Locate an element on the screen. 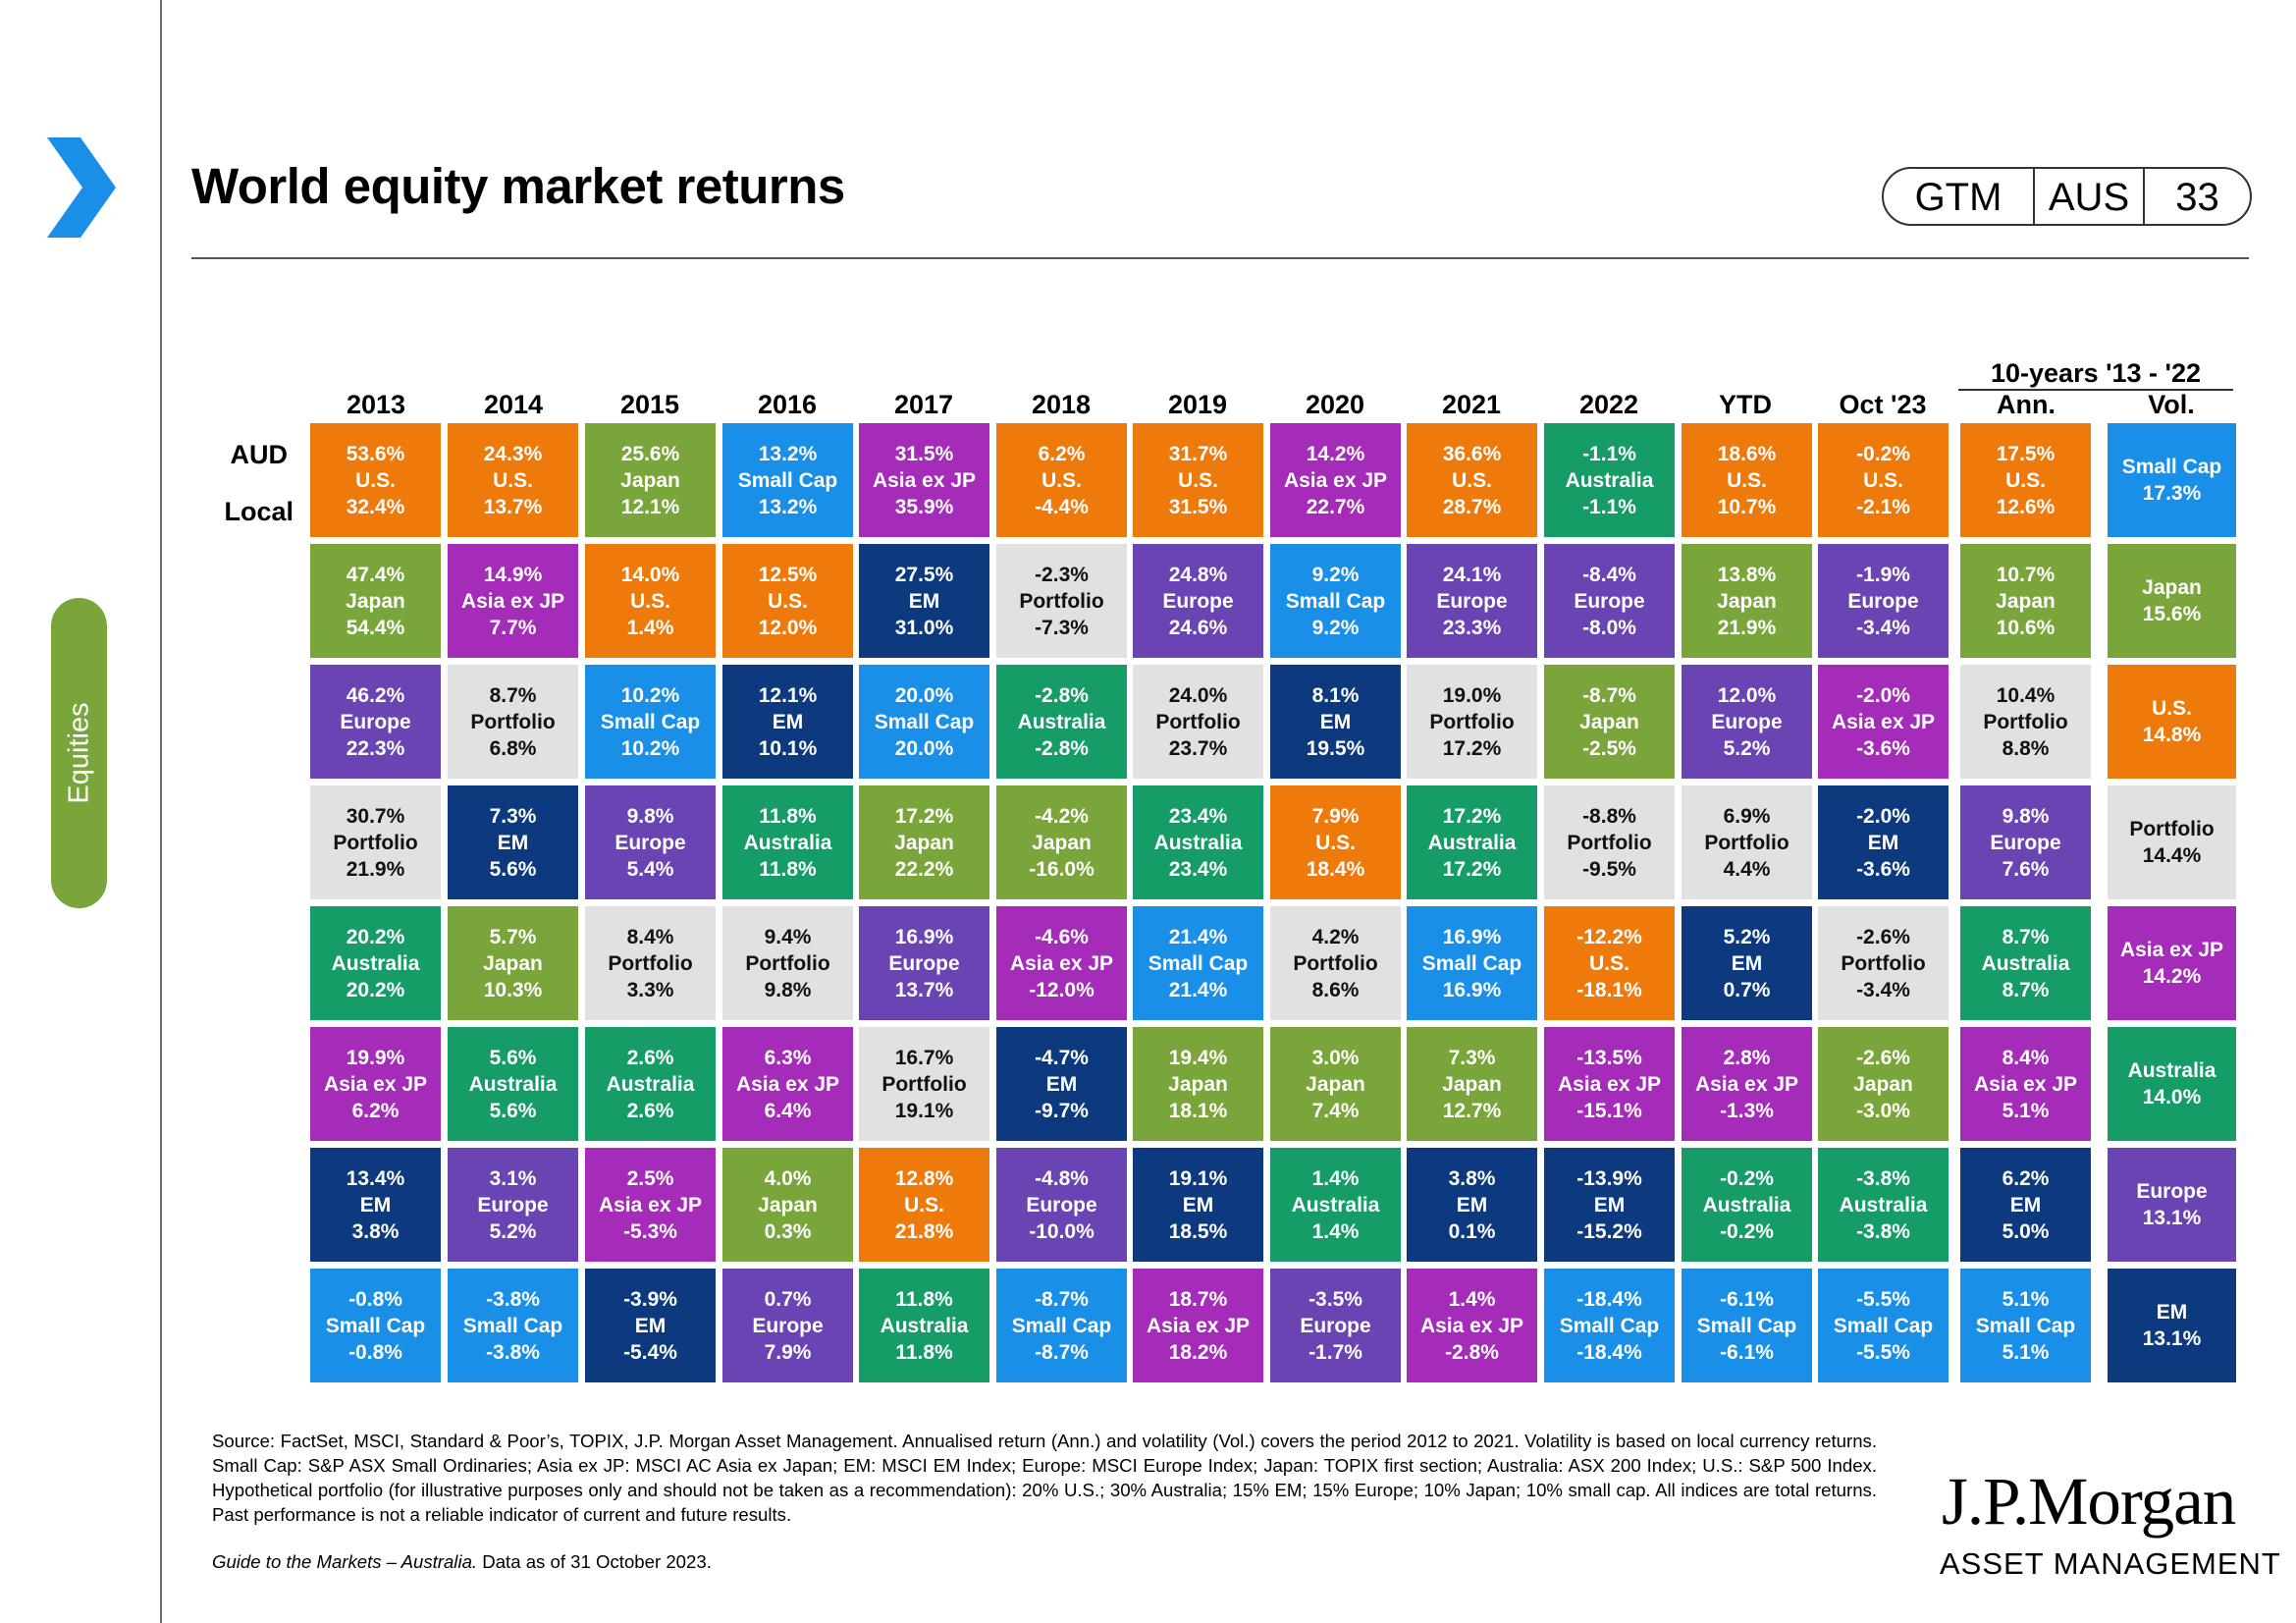 Image resolution: width=2296 pixels, height=1623 pixels. local-return: 7.4% is located at coordinates (1336, 1110).